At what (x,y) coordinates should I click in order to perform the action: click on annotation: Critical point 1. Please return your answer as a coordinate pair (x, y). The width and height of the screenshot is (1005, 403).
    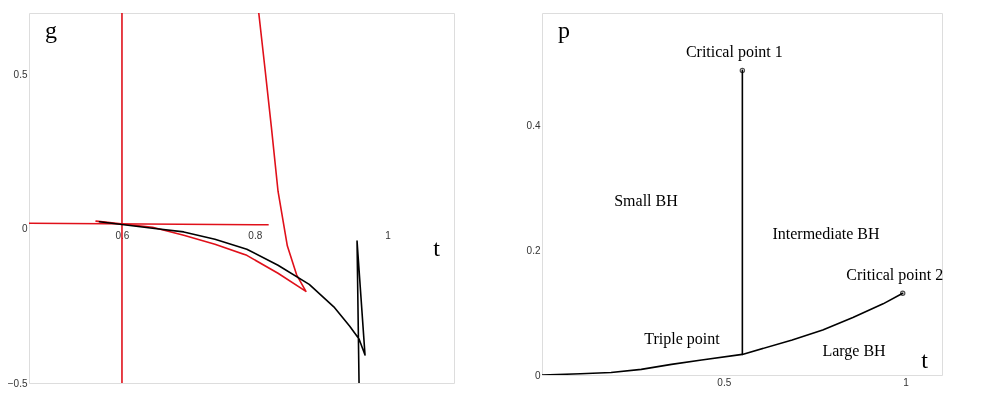
    Looking at the image, I should click on (734, 52).